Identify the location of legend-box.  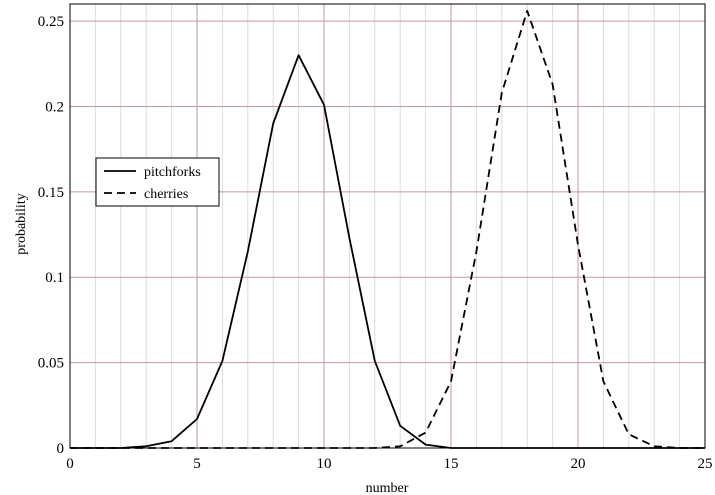
(157, 182).